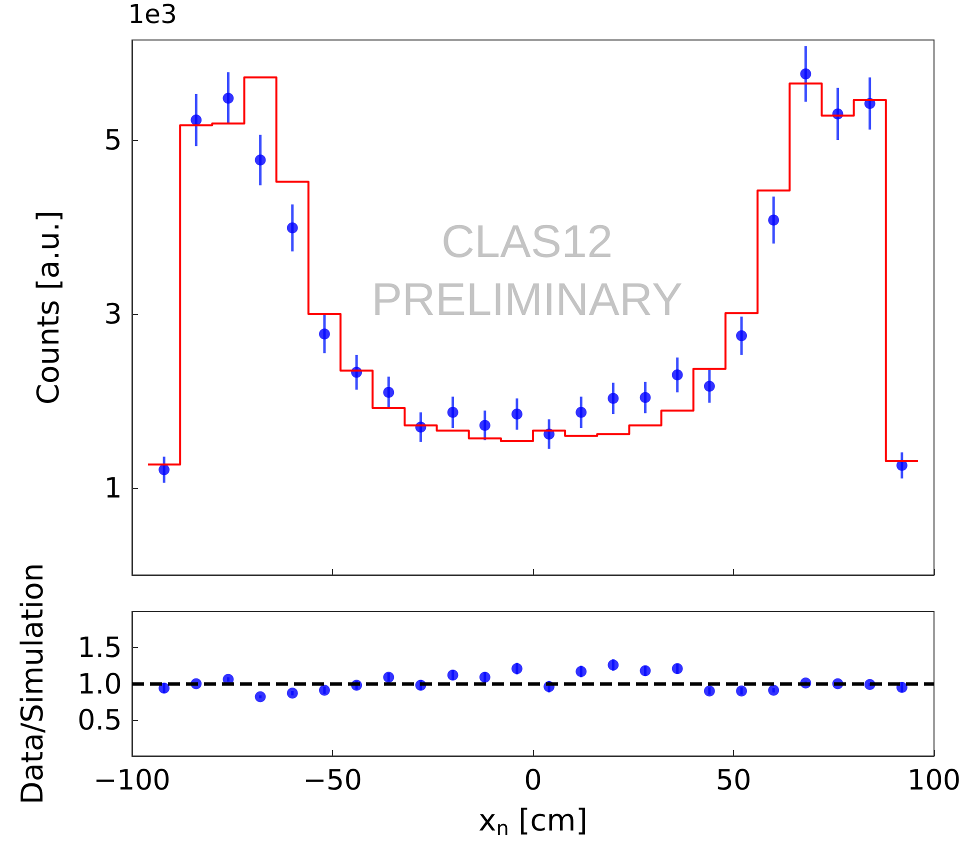 The image size is (973, 843). Describe the element at coordinates (332, 780) in the screenshot. I see `x-tick-label: −50` at that location.